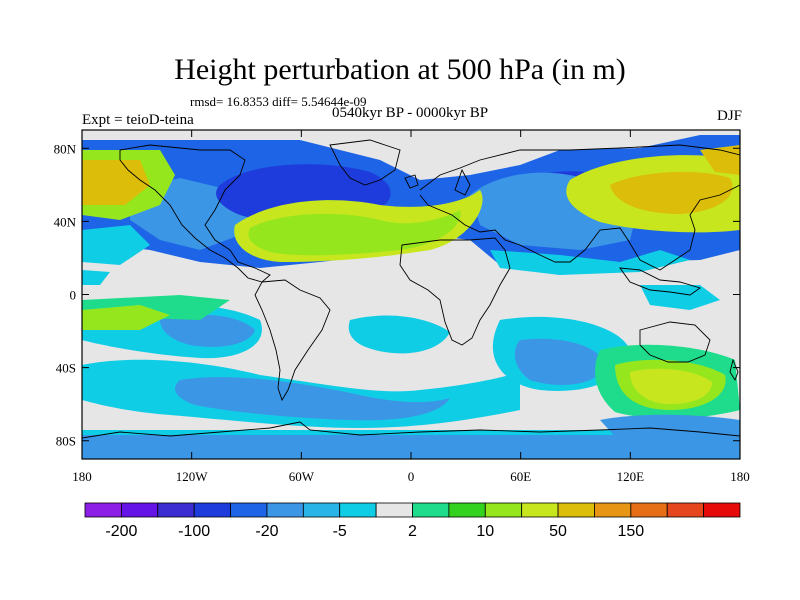  What do you see at coordinates (558, 531) in the screenshot?
I see `colorbar-label: 50` at bounding box center [558, 531].